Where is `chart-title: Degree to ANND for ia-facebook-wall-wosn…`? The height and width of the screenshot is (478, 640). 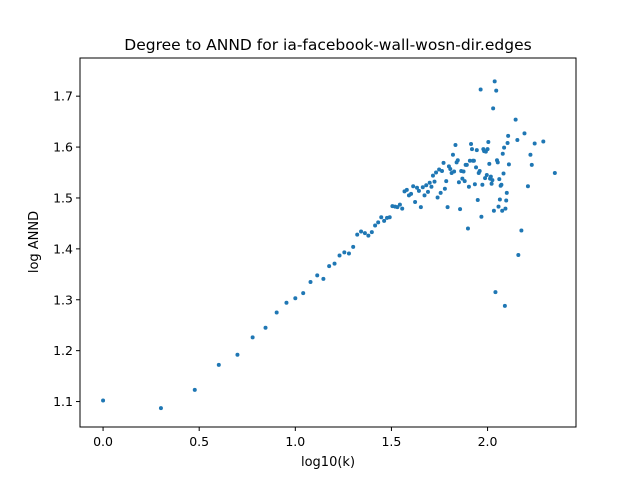 chart-title: Degree to ANND for ia-facebook-wall-wosn… is located at coordinates (327, 45).